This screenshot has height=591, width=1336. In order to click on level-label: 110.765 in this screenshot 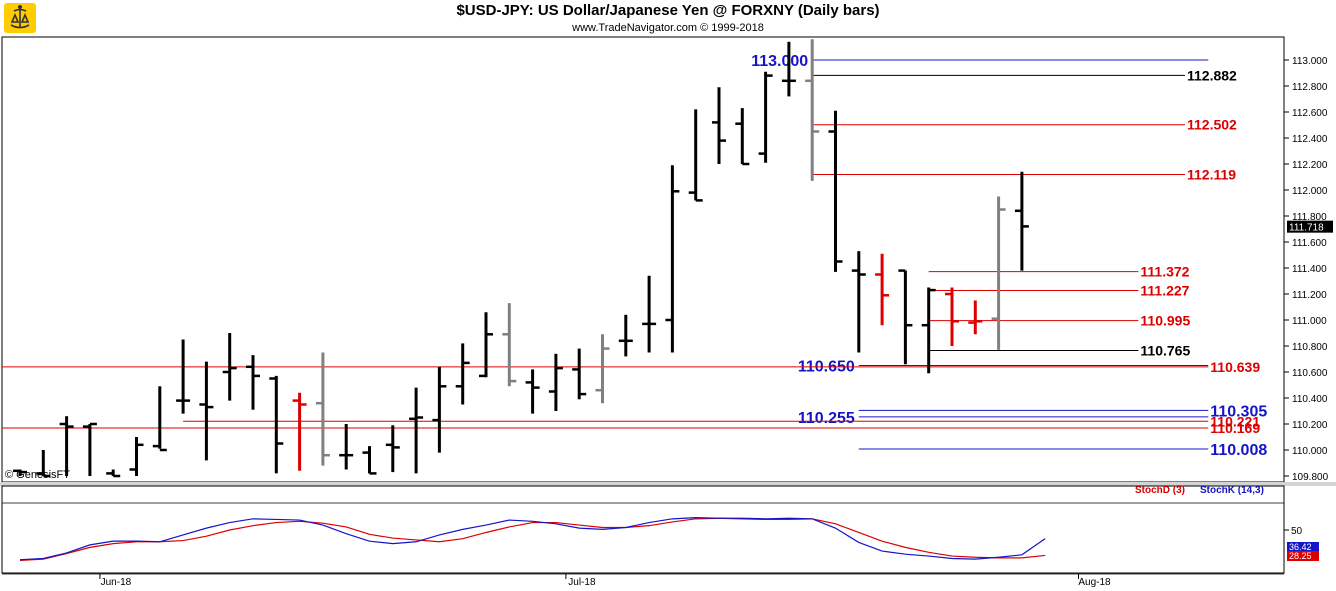, I will do `click(1165, 351)`.